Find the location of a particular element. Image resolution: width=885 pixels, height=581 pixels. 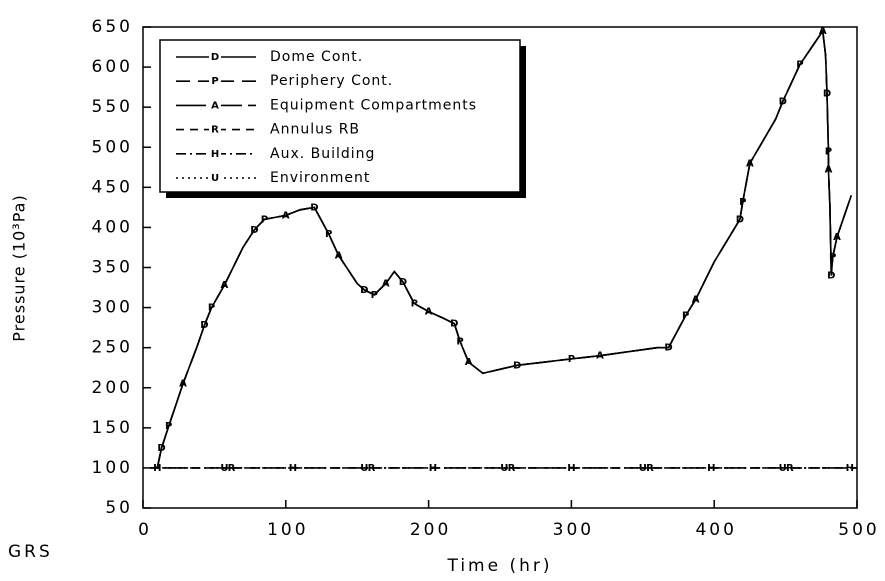

legend-label: Equipment Compartments is located at coordinates (373, 105).